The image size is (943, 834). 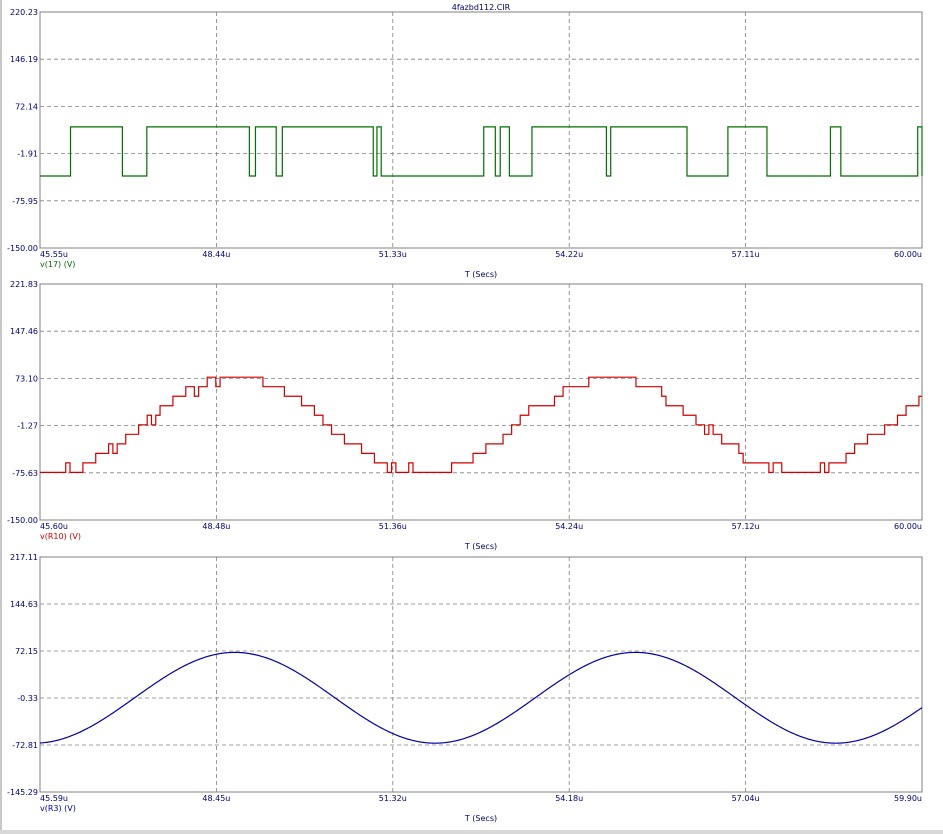 What do you see at coordinates (216, 254) in the screenshot?
I see `x-tick-label: 48.44u` at bounding box center [216, 254].